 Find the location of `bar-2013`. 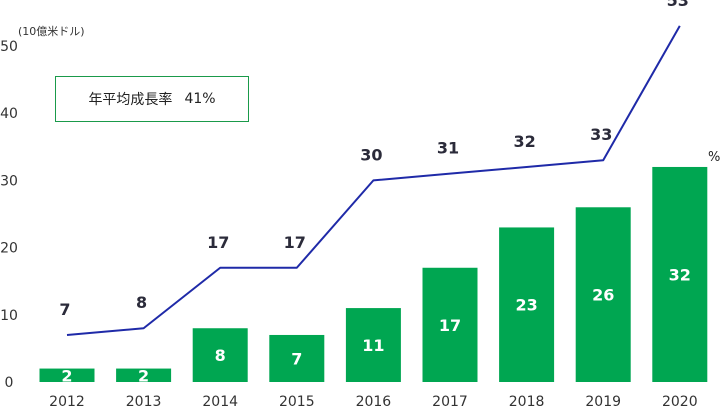

bar-2013 is located at coordinates (144, 375).